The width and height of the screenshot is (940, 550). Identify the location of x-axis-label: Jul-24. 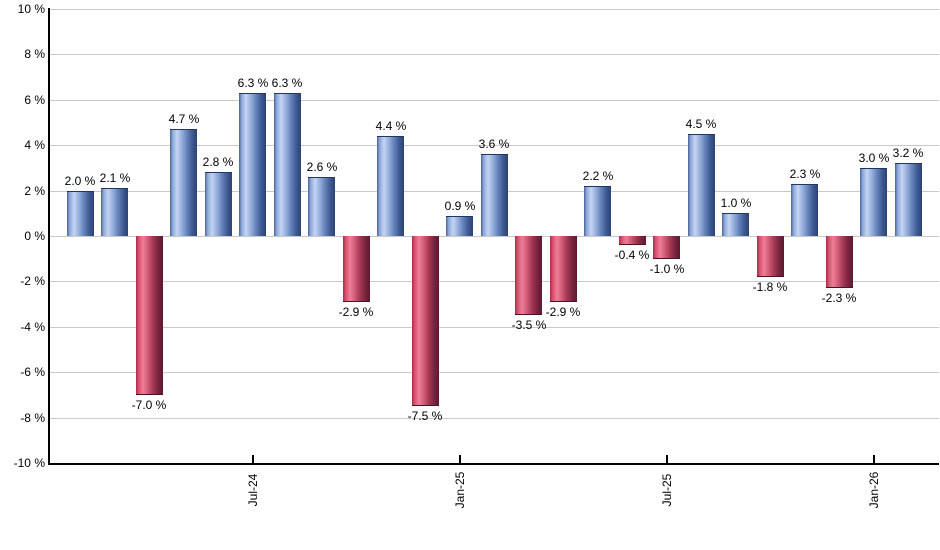
(253, 490).